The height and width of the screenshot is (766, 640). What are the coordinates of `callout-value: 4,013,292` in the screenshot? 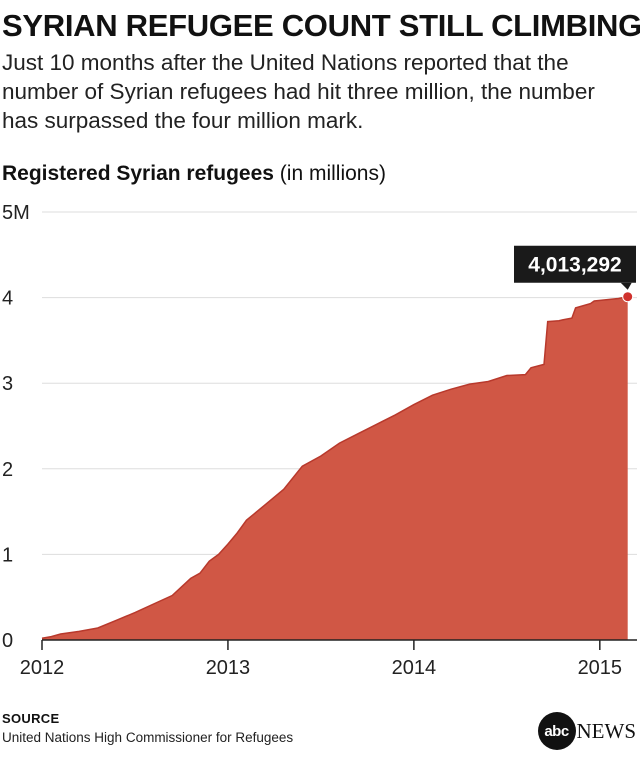 It's located at (574, 265).